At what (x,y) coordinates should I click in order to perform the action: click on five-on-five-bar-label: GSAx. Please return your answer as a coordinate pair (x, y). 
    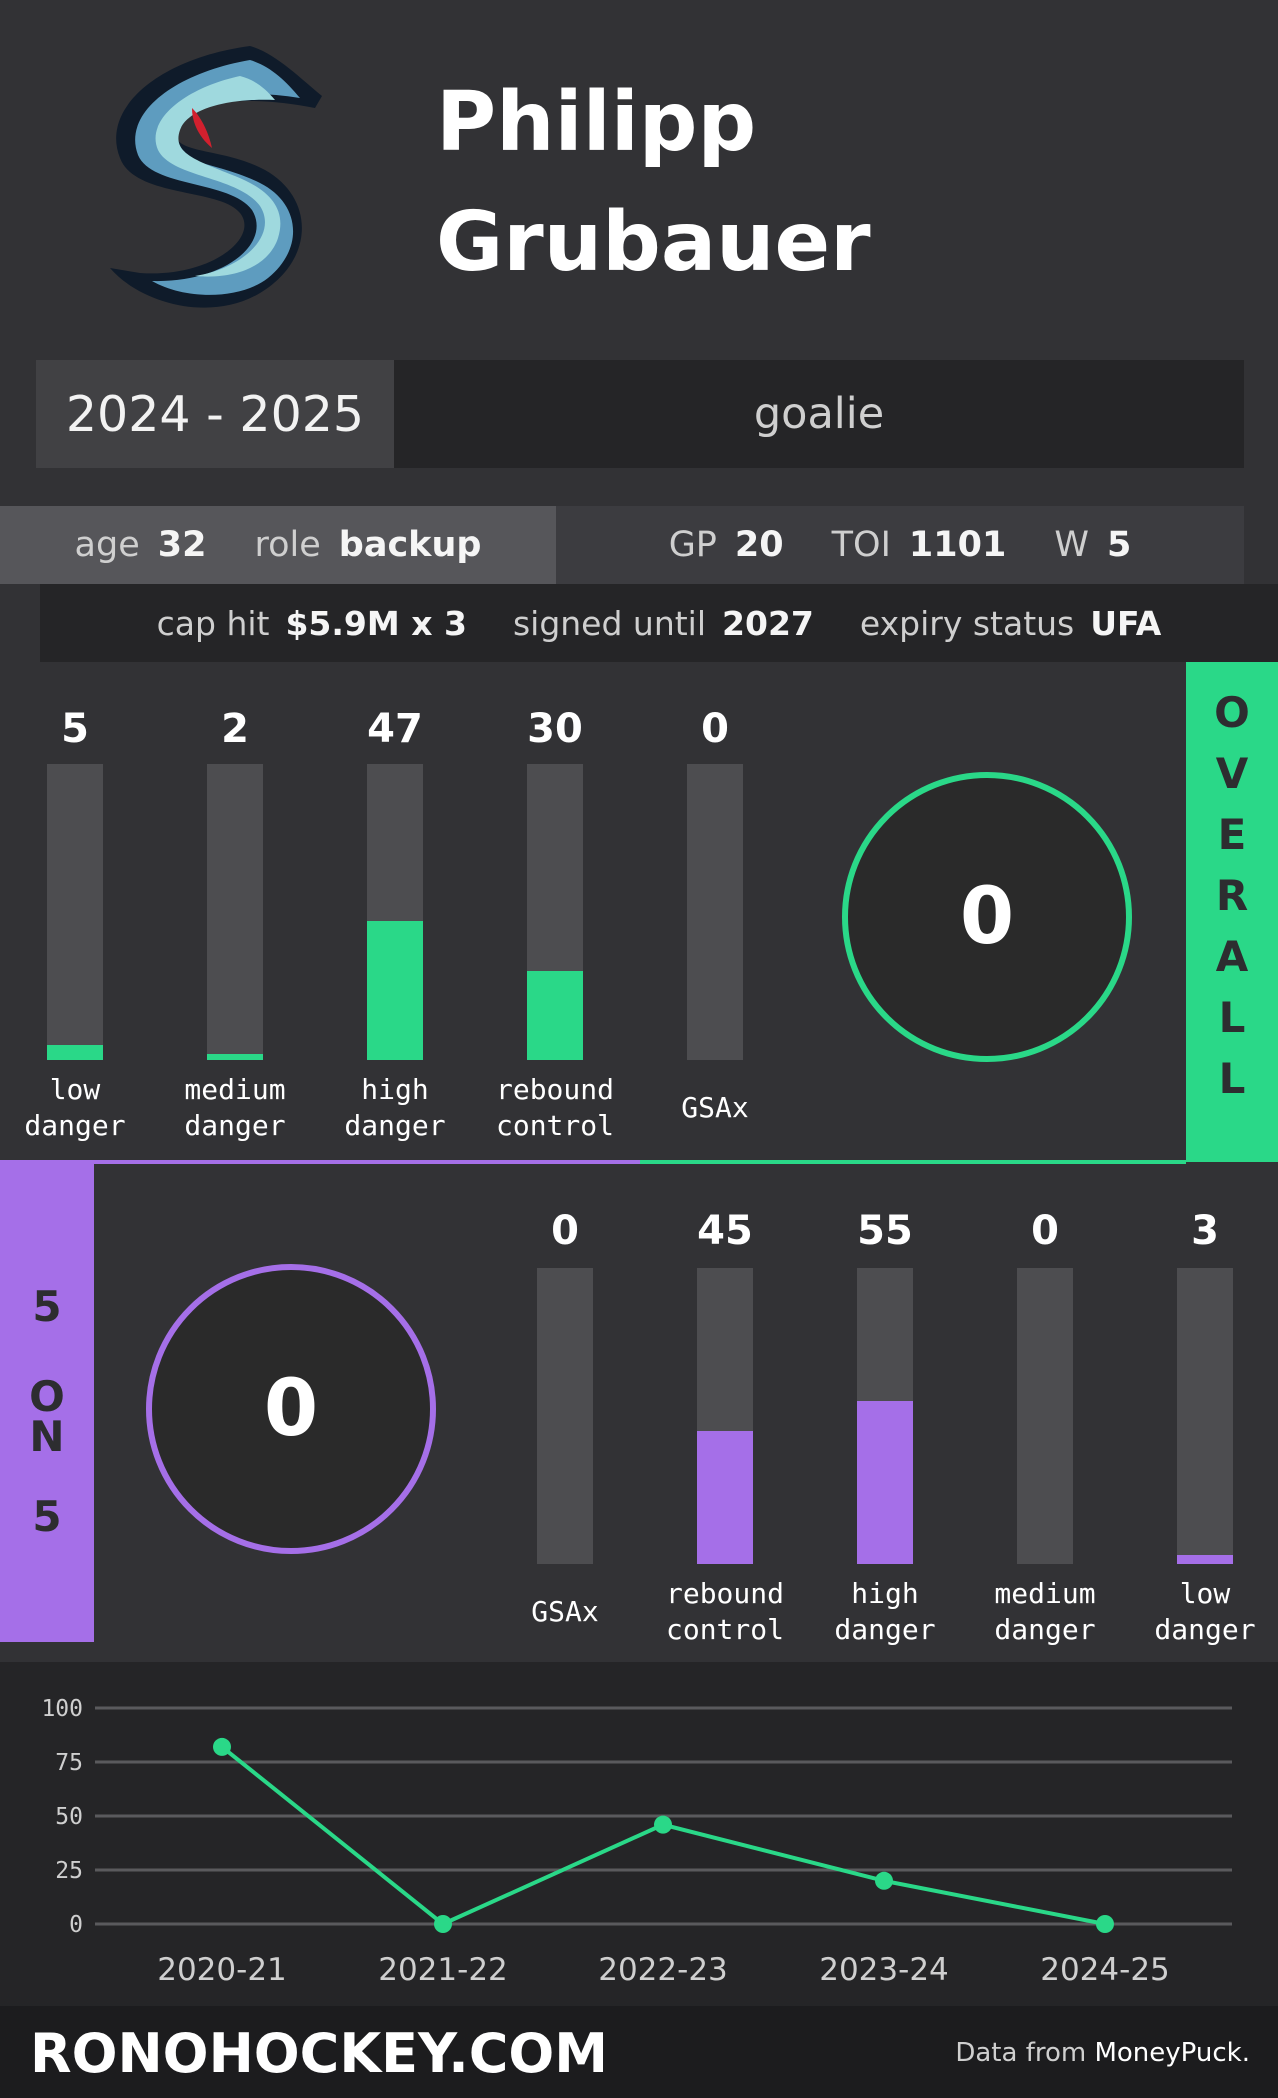
    Looking at the image, I should click on (565, 1612).